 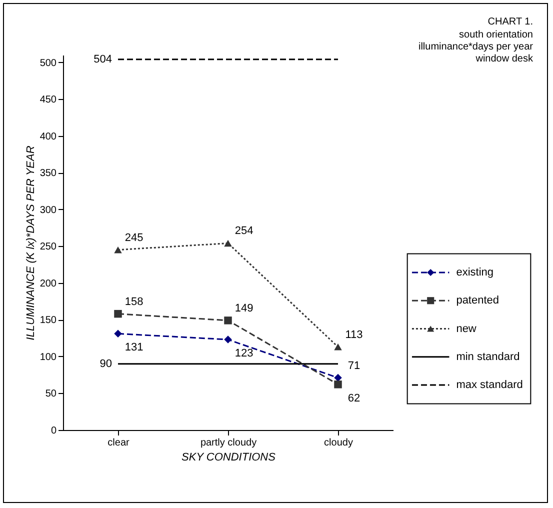 I want to click on y-tick-label: 150, so click(x=48, y=320).